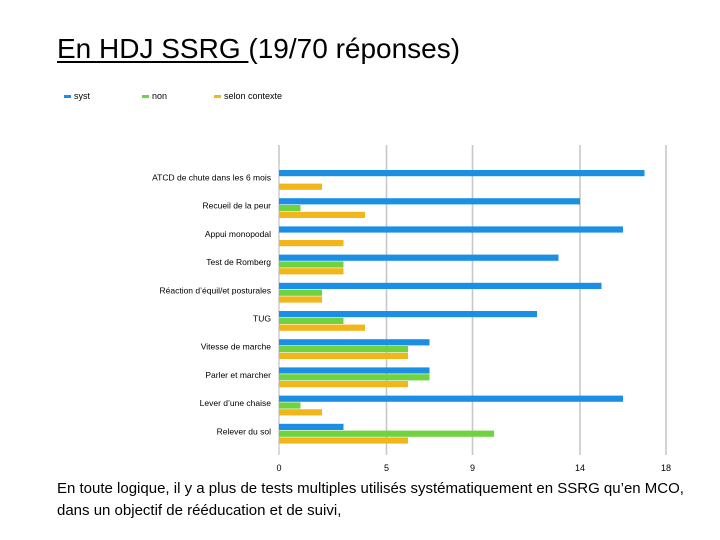 The width and height of the screenshot is (720, 540). Describe the element at coordinates (278, 468) in the screenshot. I see `x-tick-label: 0` at that location.